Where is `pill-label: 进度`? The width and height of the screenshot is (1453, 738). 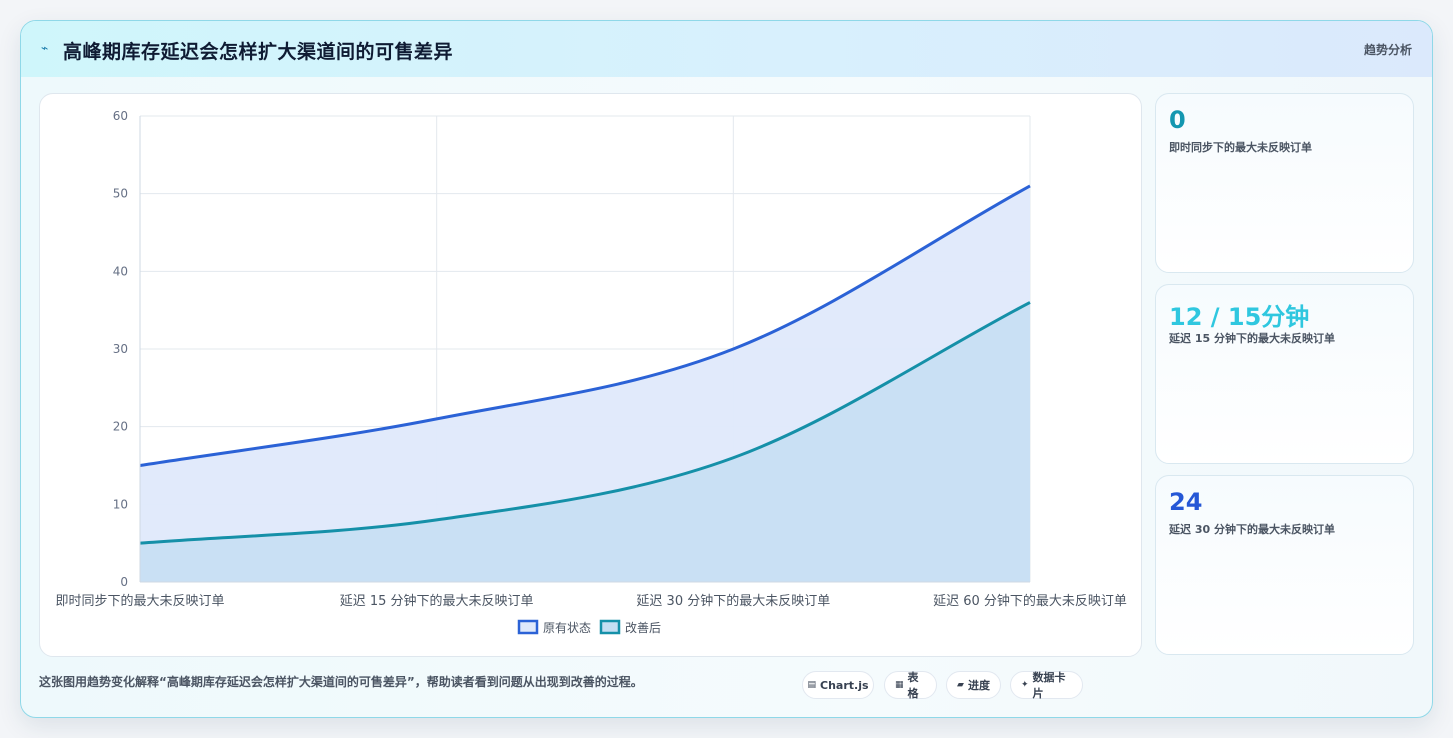 pill-label: 进度 is located at coordinates (978, 685).